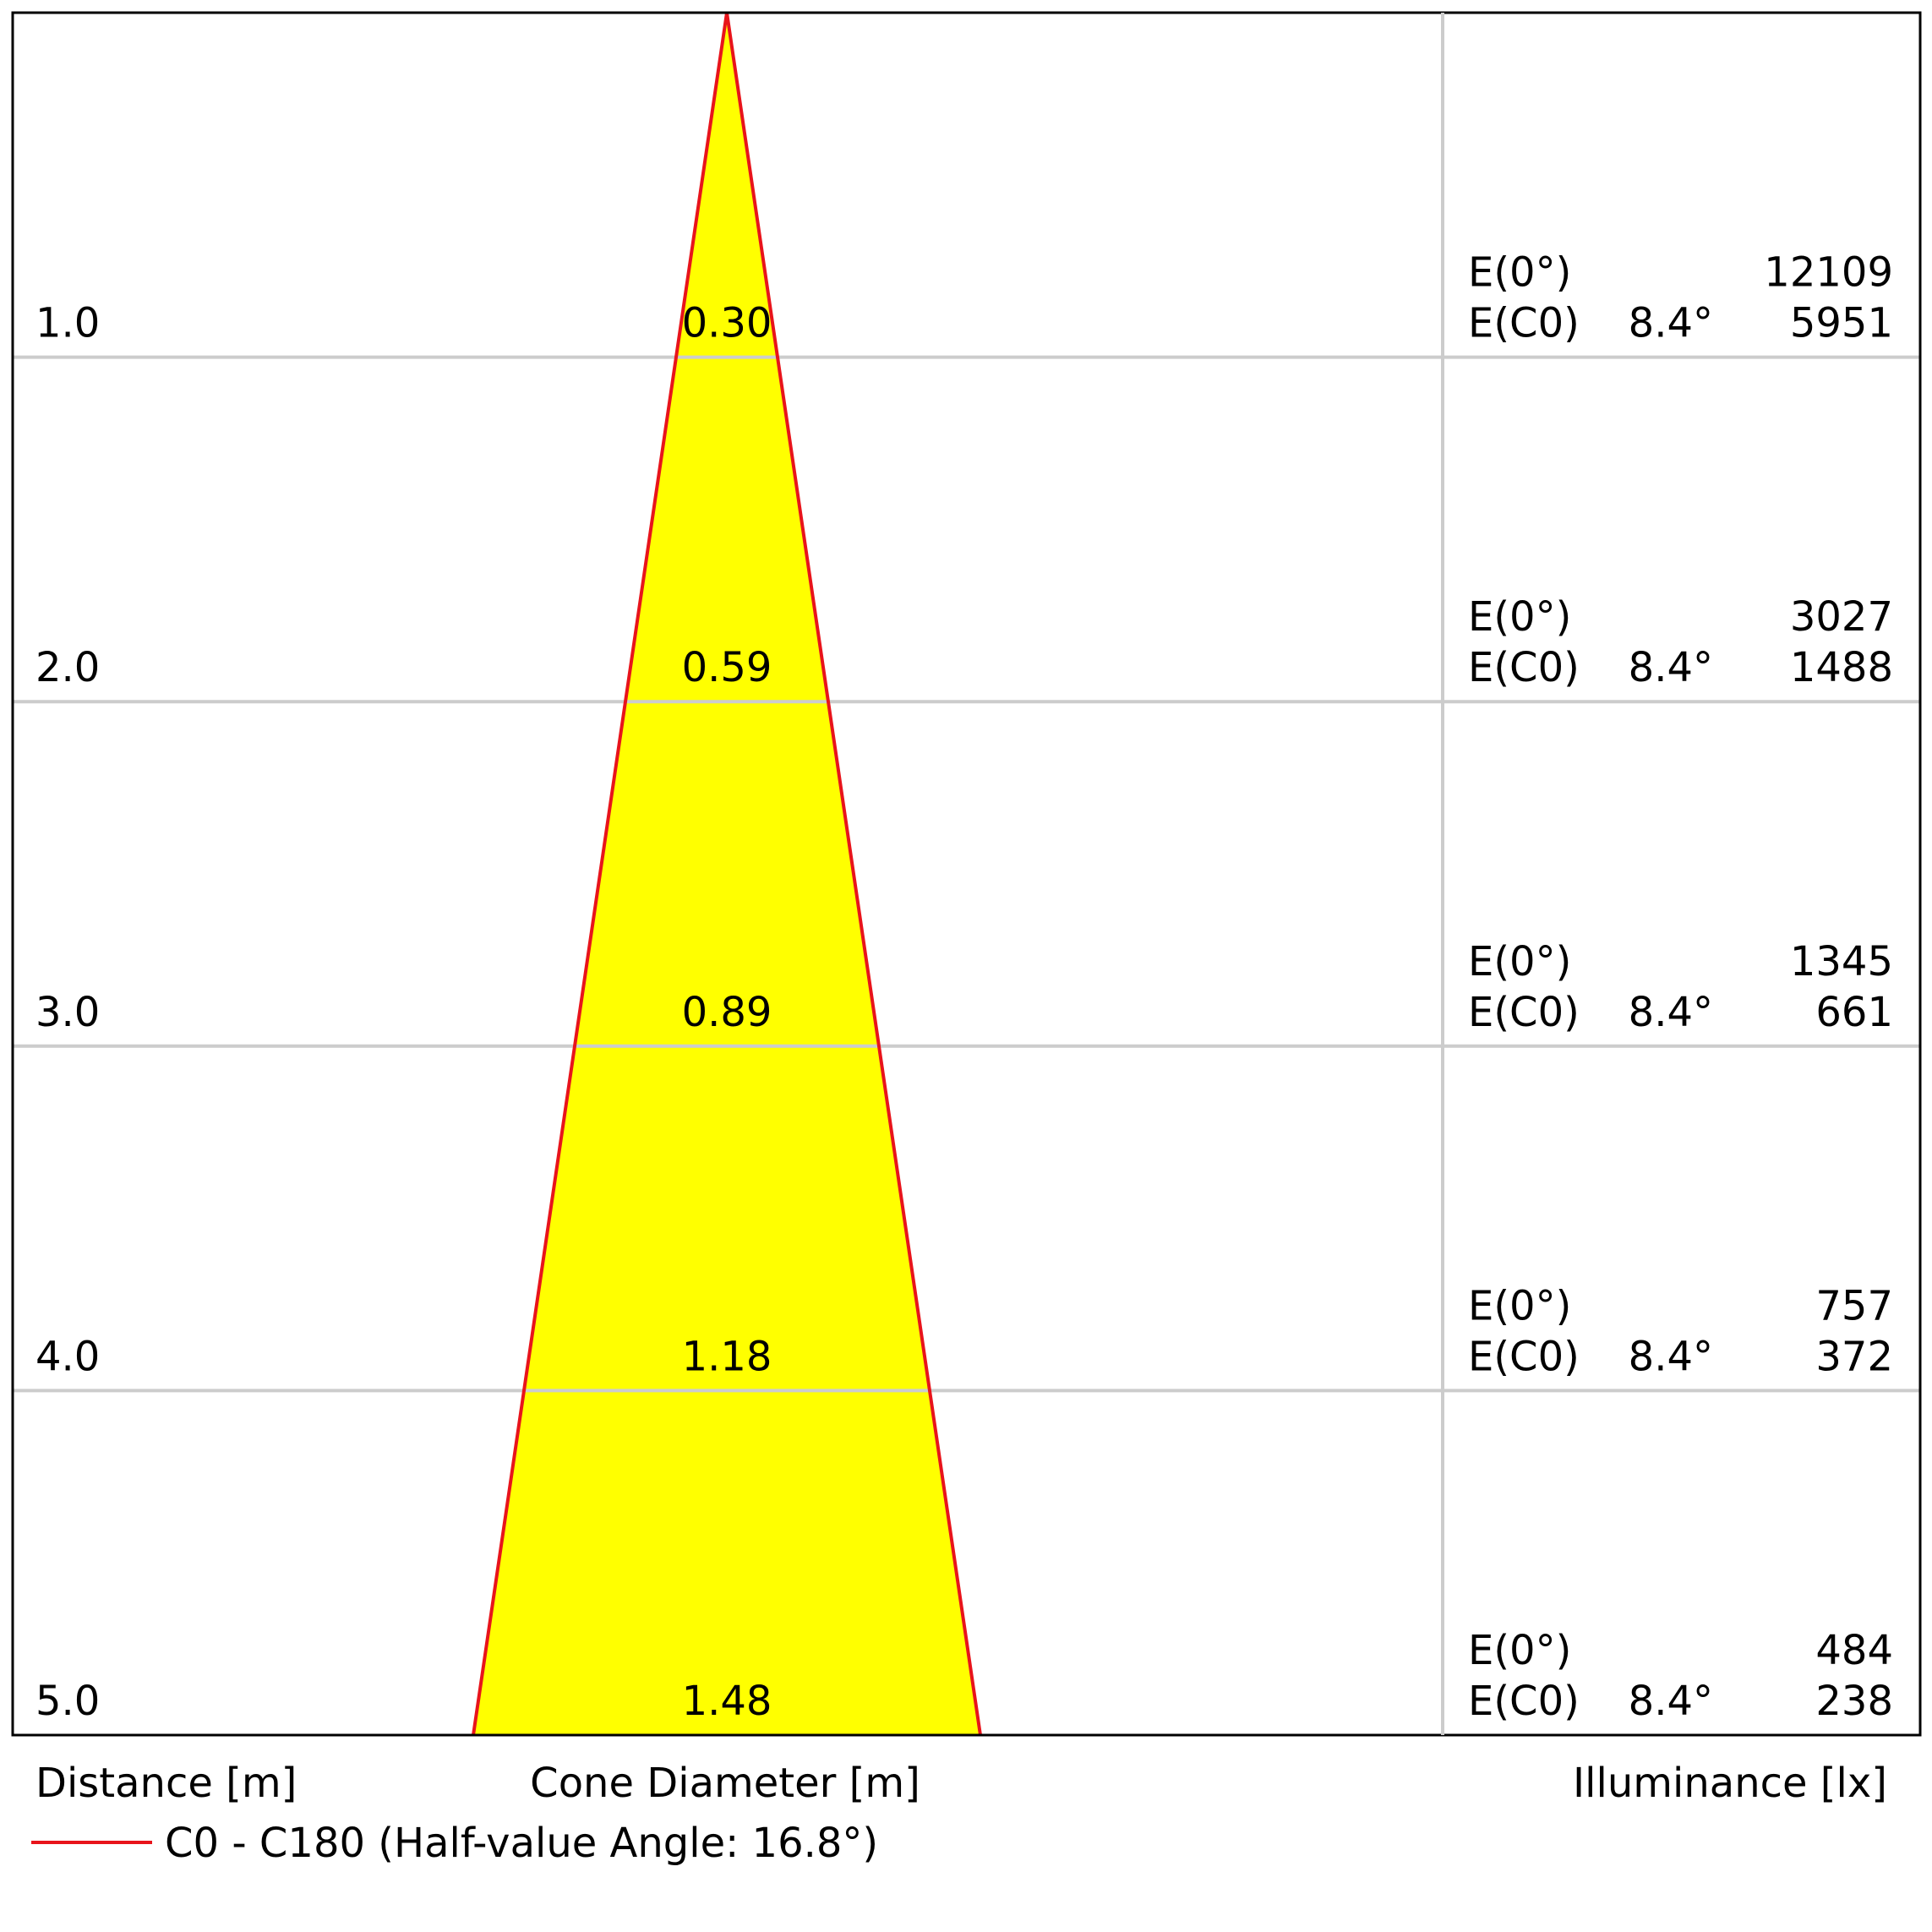 This screenshot has width=1932, height=1932. I want to click on ec0-value: 1488, so click(1841, 667).